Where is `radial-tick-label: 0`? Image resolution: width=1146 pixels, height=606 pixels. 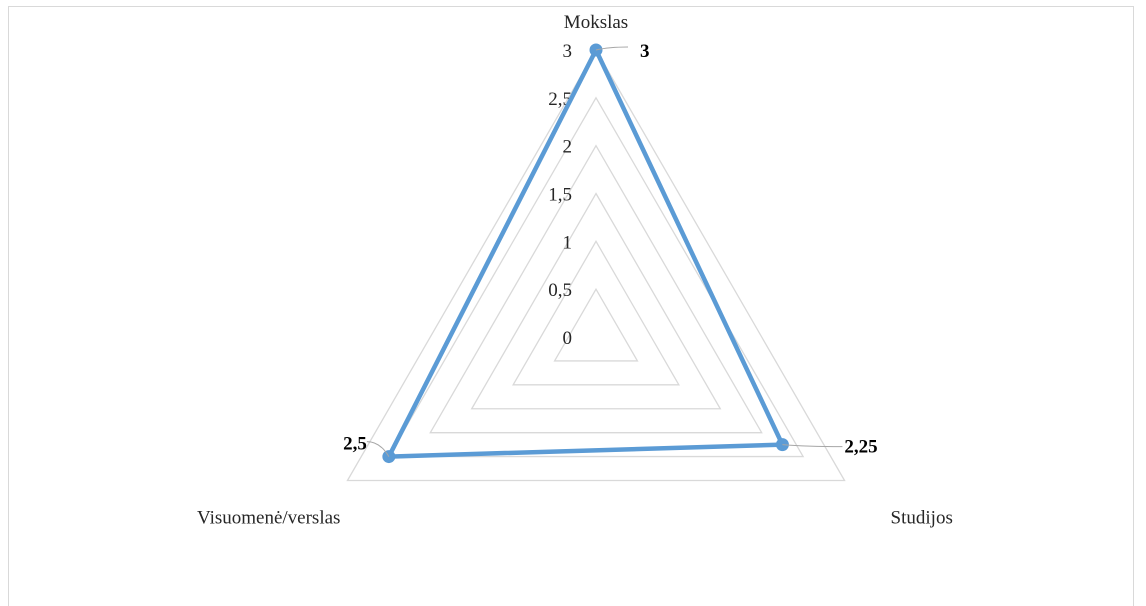
radial-tick-label: 0 is located at coordinates (568, 338).